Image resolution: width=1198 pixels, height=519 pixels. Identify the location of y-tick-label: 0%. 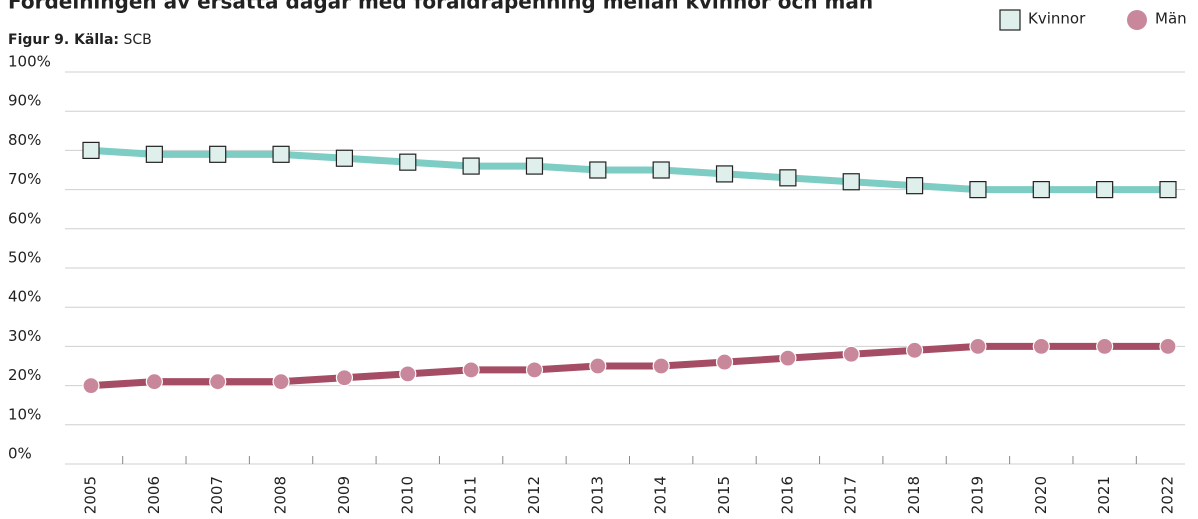
(20, 454).